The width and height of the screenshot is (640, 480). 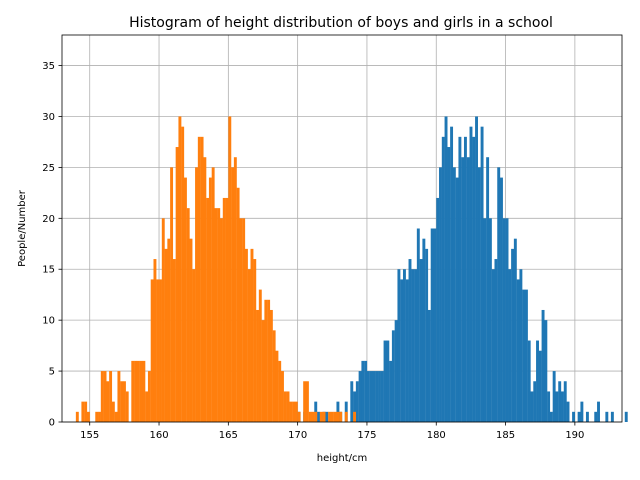 I want to click on x-tick-label: 190, so click(x=574, y=435).